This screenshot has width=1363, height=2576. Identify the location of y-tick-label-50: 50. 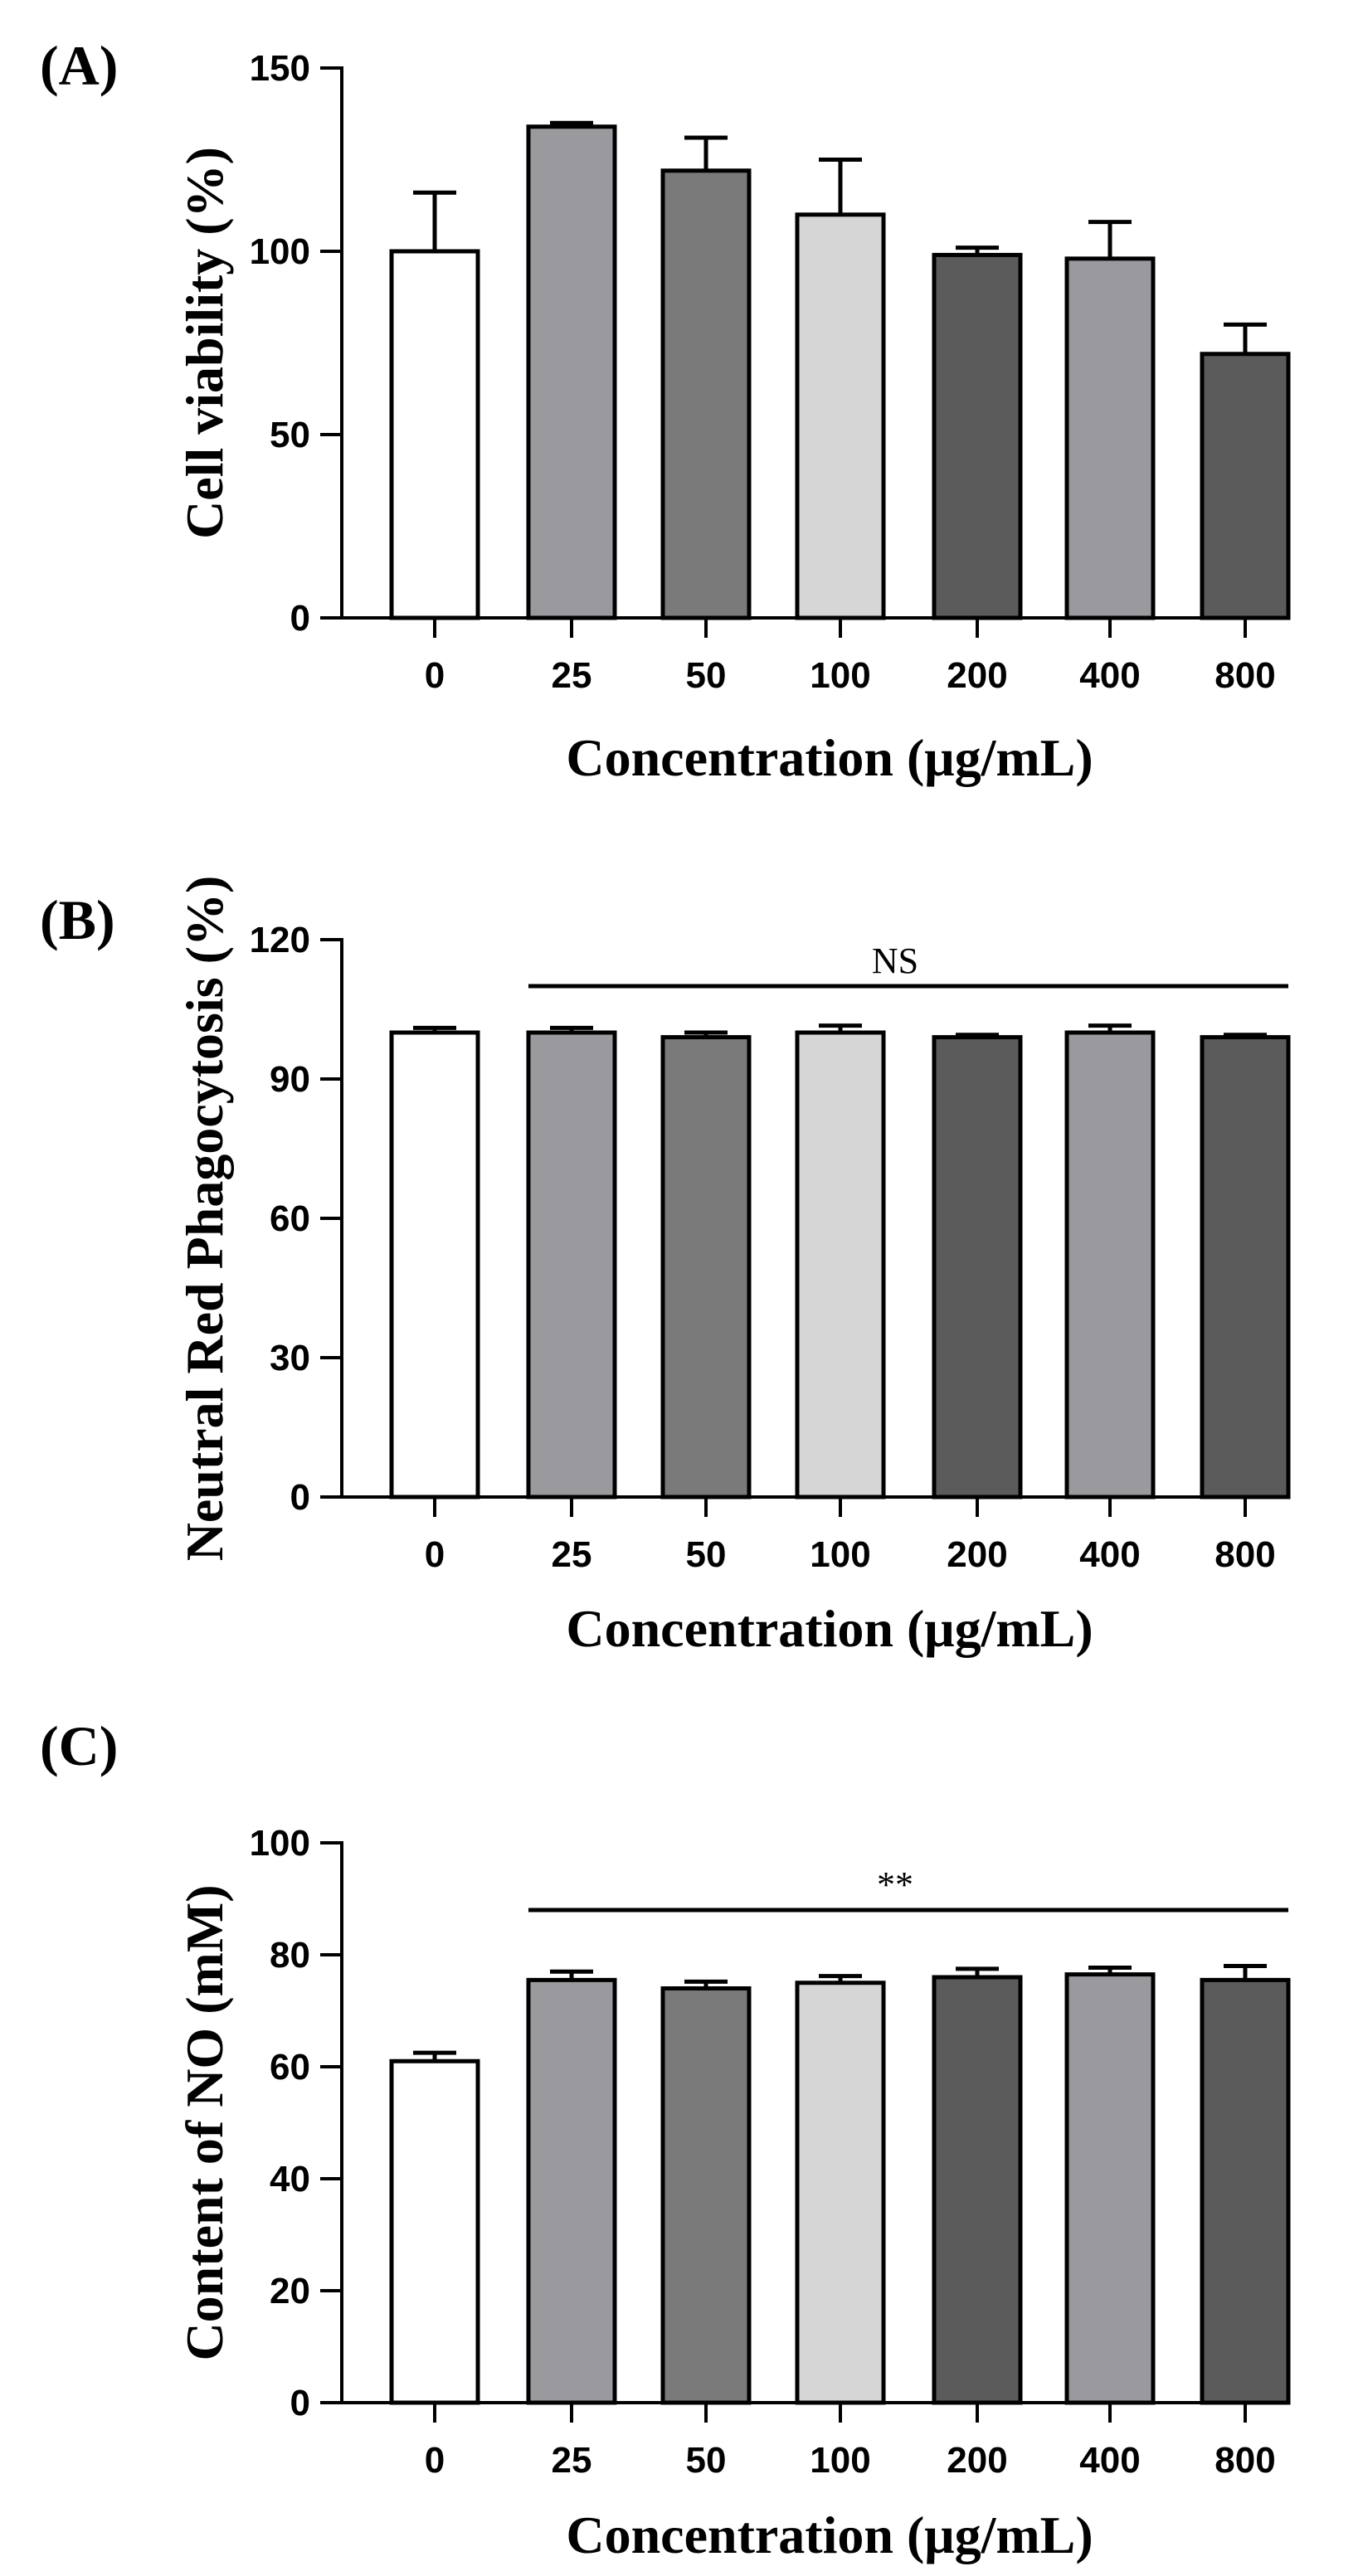
(290, 435).